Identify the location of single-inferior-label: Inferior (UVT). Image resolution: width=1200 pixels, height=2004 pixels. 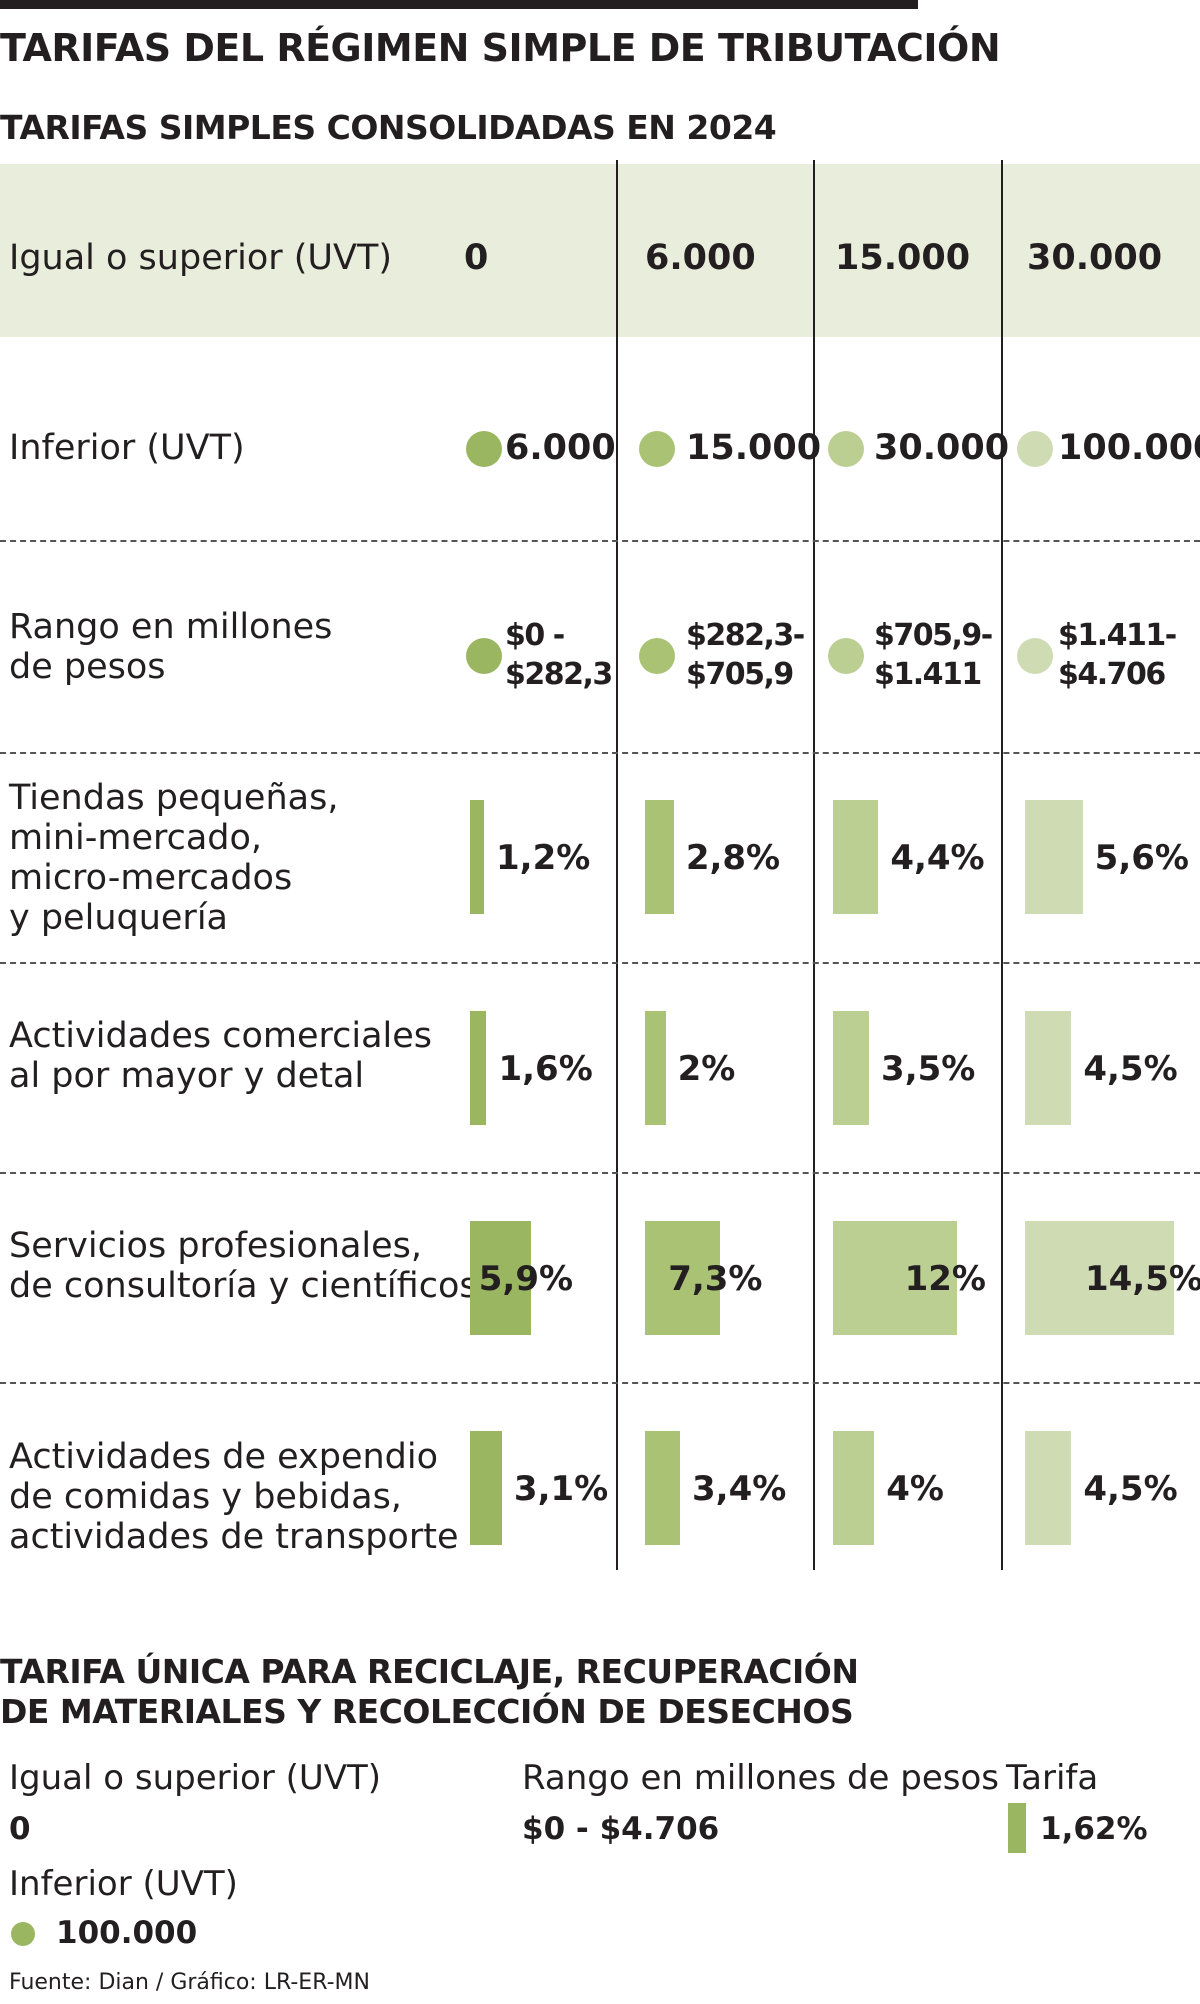
(123, 1884).